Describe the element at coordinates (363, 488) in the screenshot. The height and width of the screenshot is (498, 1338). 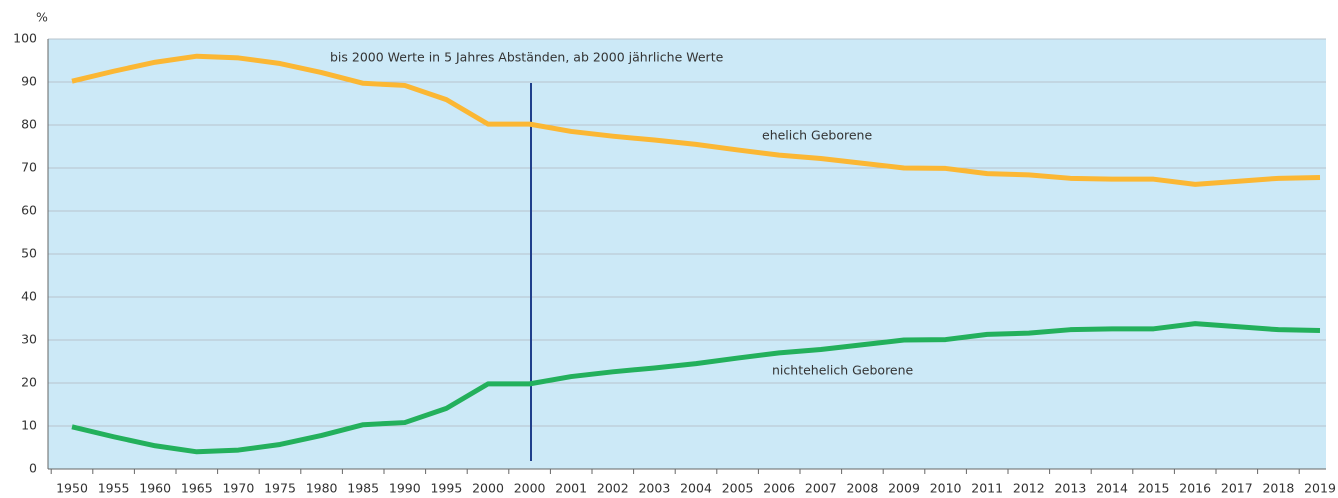
I see `x-tick-label: 1985` at that location.